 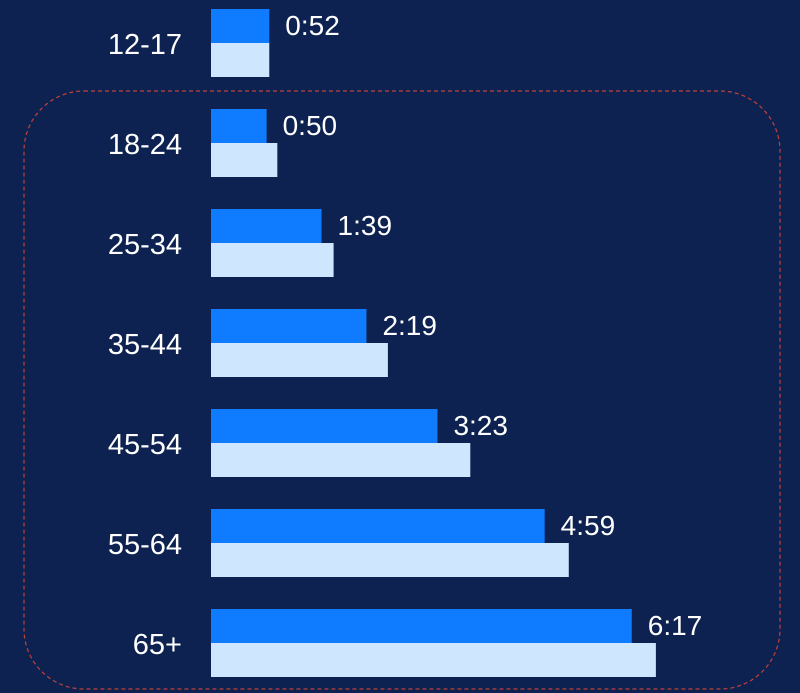 What do you see at coordinates (145, 45) in the screenshot?
I see `category-label-12-17: 12-17` at bounding box center [145, 45].